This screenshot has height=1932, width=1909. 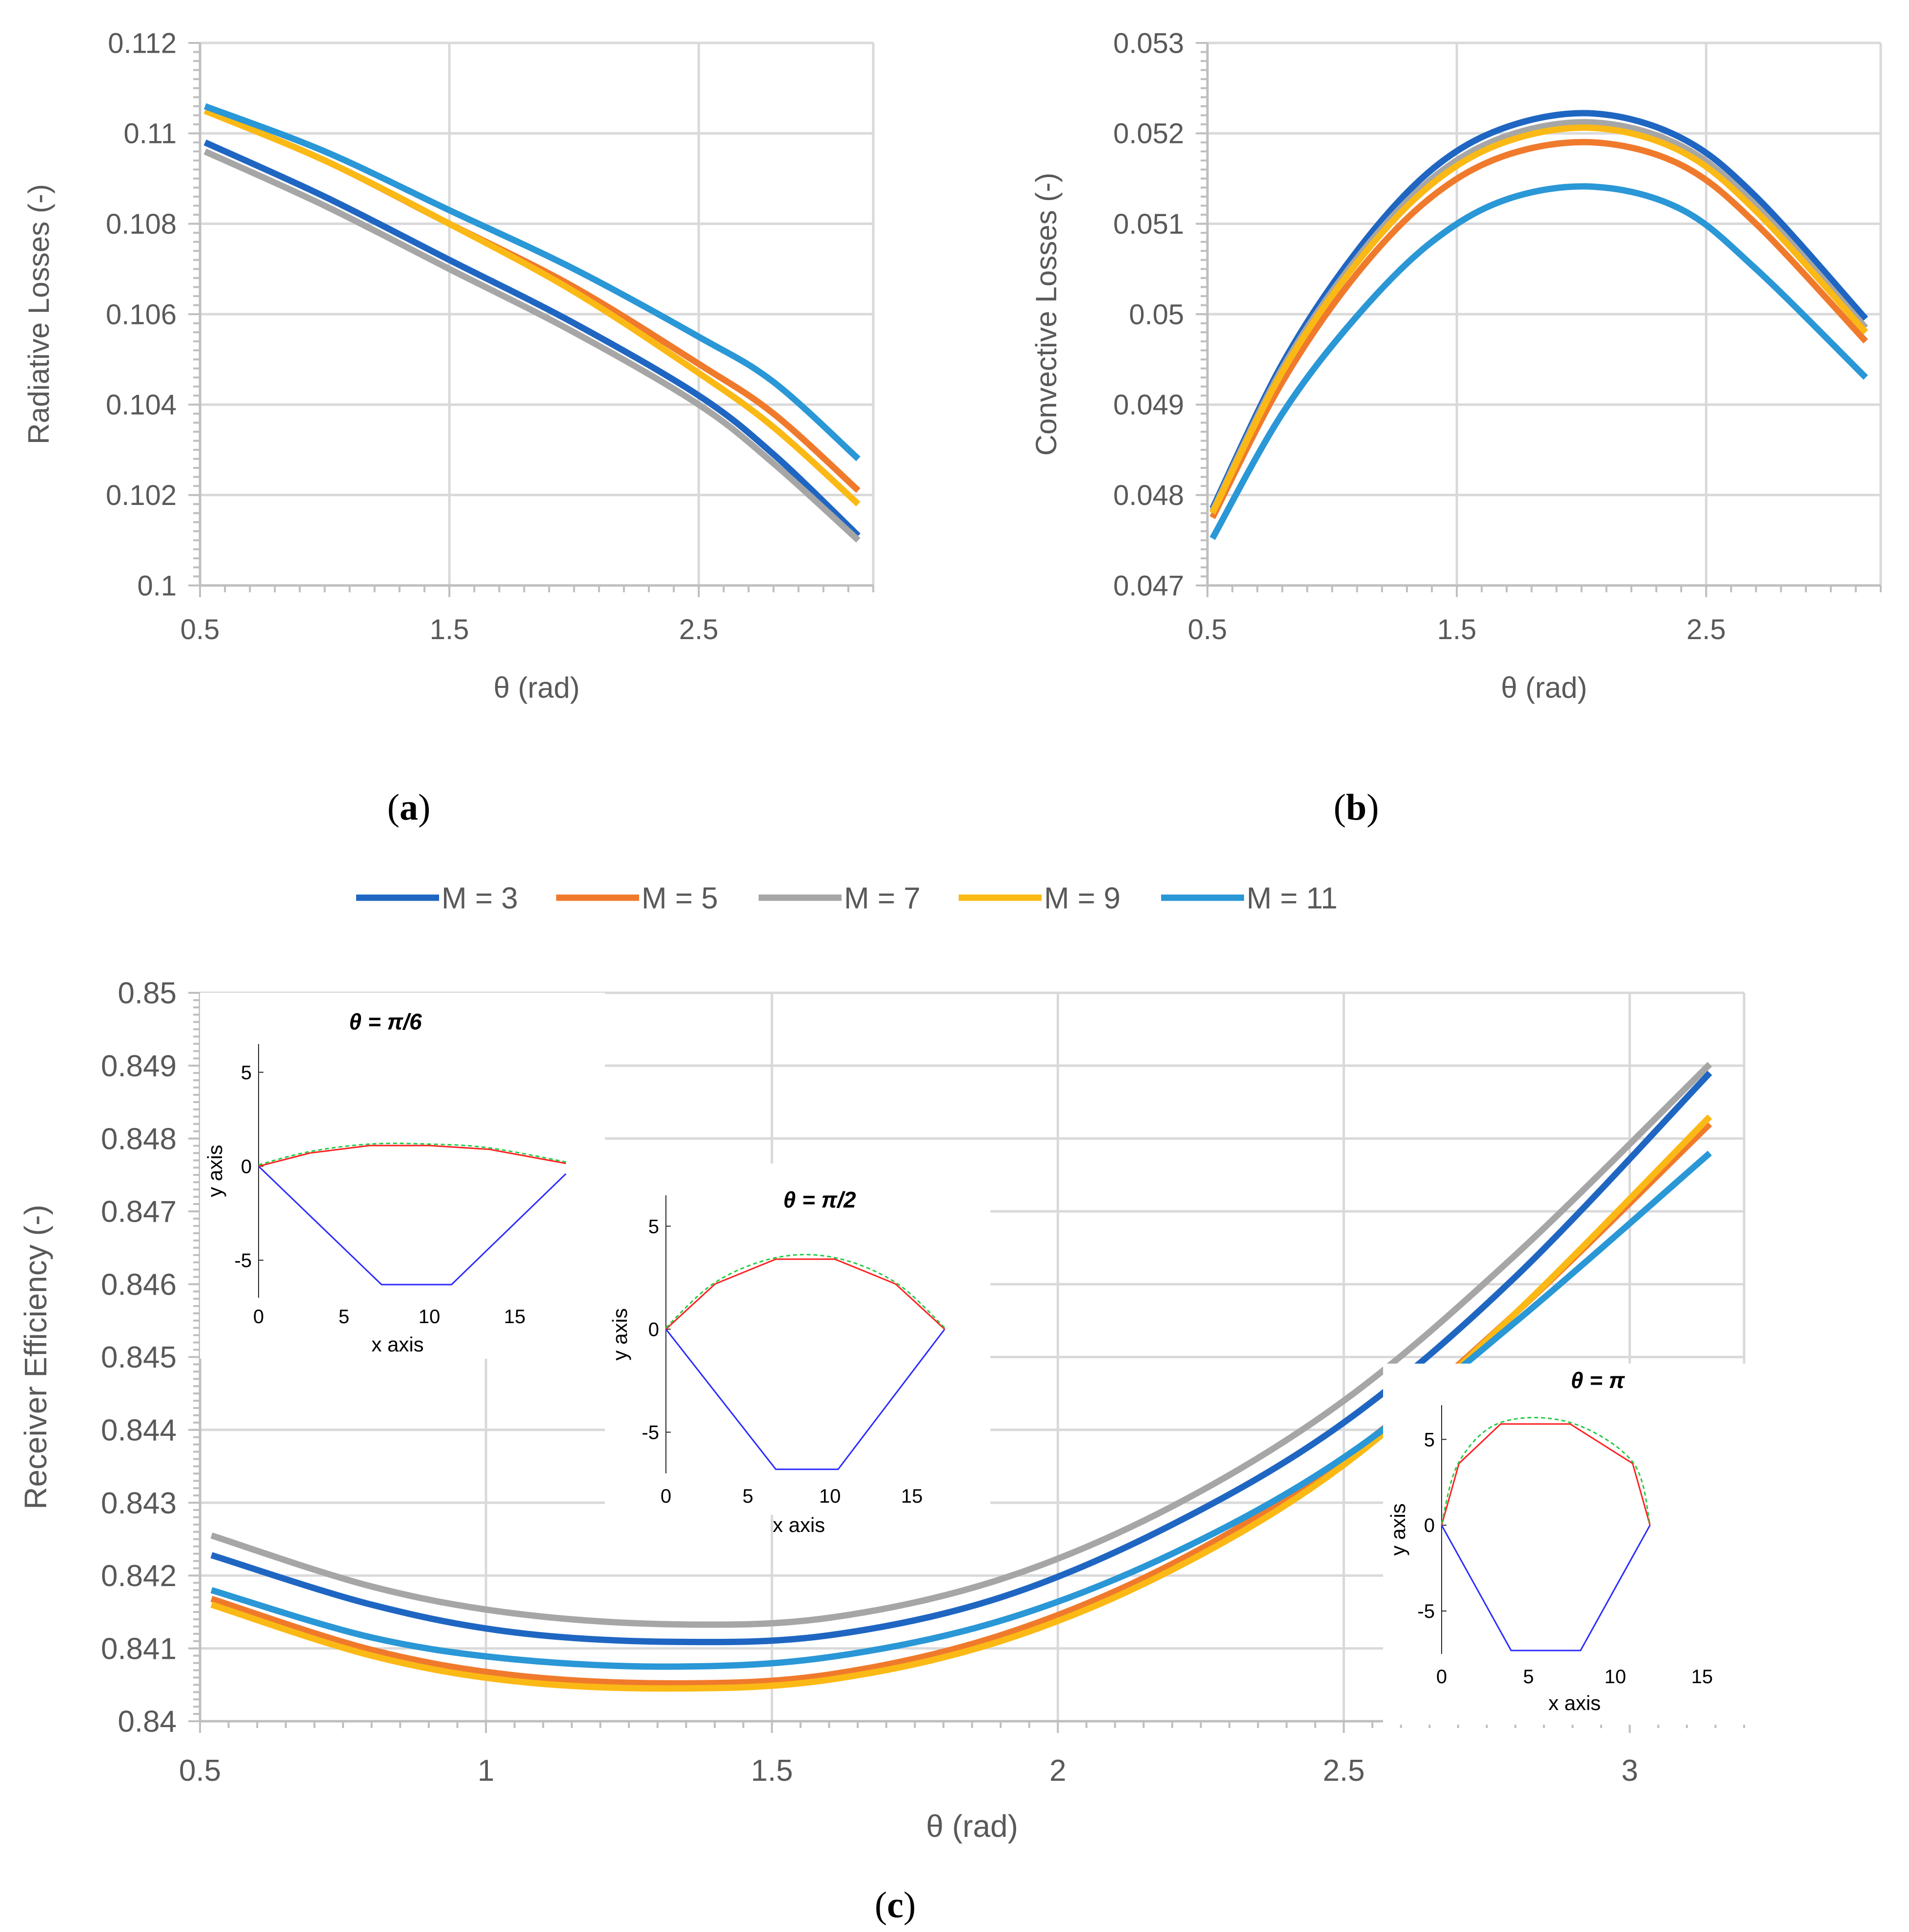 I want to click on y-tick-label: 0.11, so click(x=150, y=134).